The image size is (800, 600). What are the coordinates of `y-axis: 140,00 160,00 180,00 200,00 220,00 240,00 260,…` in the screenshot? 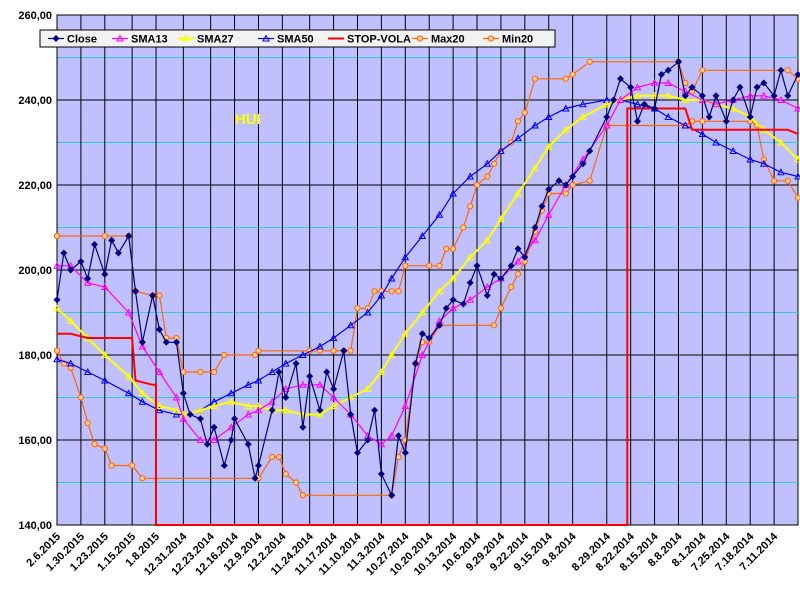 It's located at (35, 271).